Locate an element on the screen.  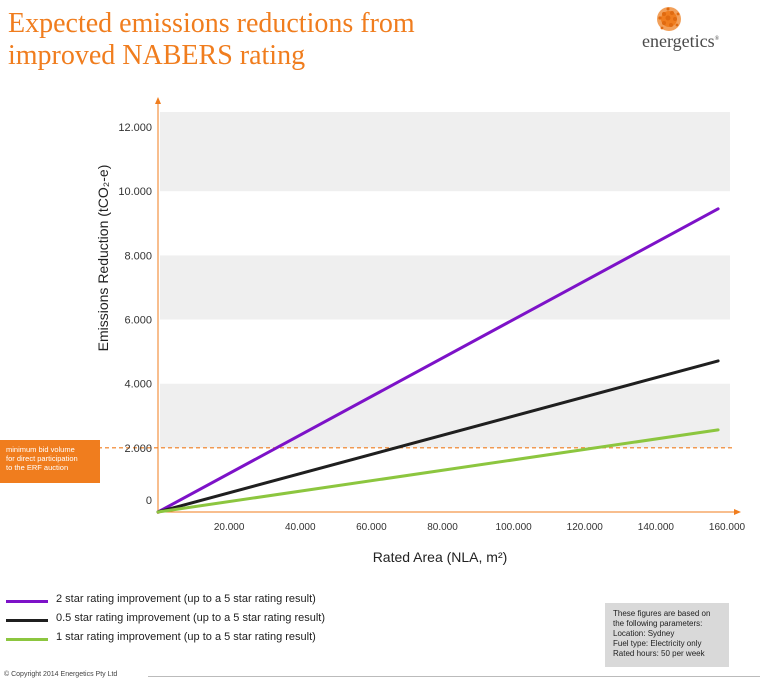
y-tick-label: 4.000 is located at coordinates (138, 385).